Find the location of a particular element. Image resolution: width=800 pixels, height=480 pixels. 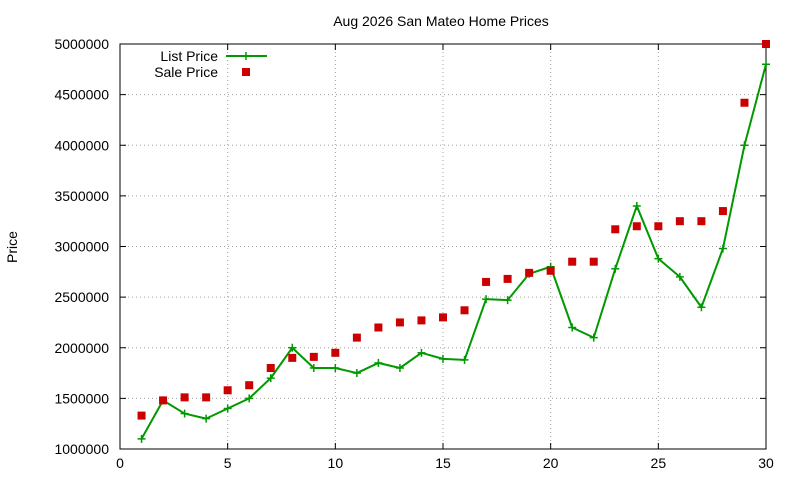

y-tick-label: 2500000 is located at coordinates (81, 297).